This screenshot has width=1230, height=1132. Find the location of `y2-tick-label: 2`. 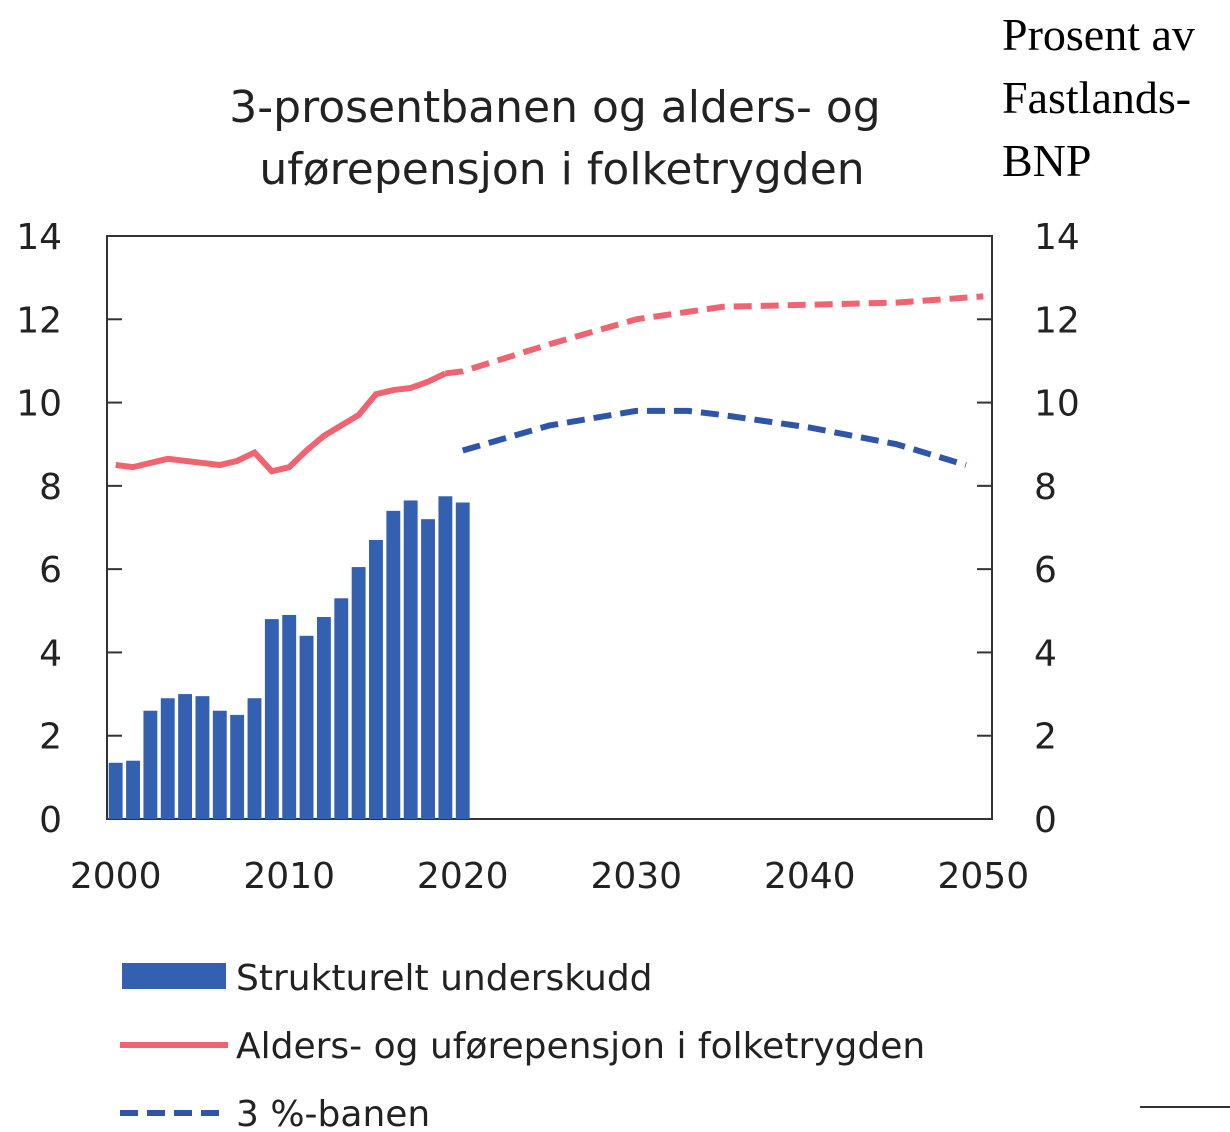

y2-tick-label: 2 is located at coordinates (1045, 737).